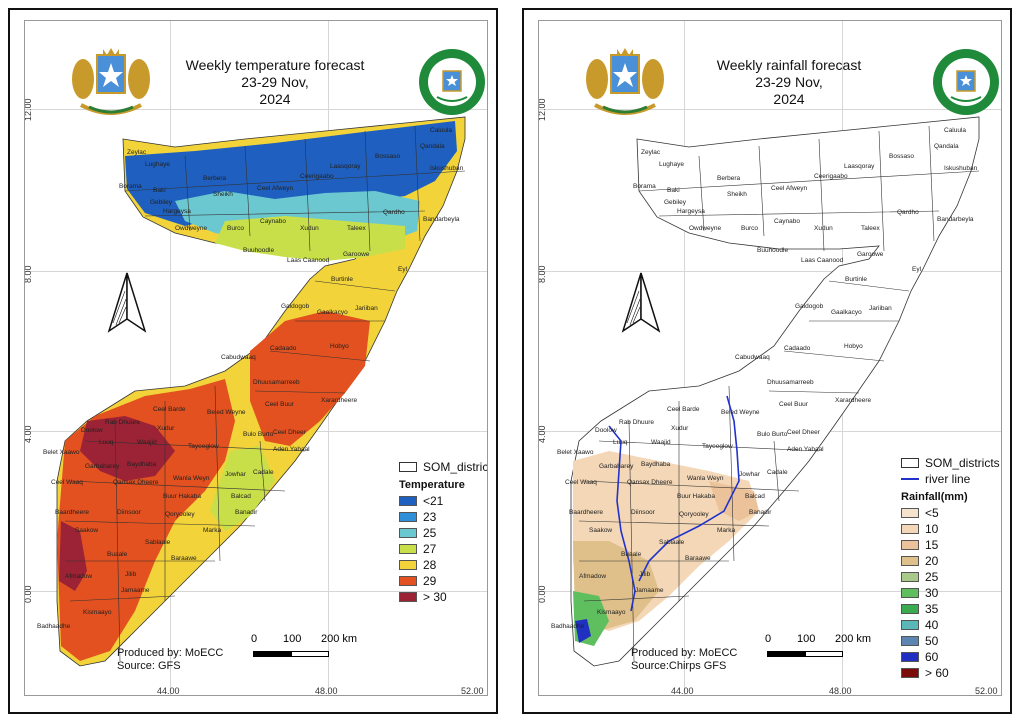 This screenshot has width=1024, height=724. I want to click on district-label: Caynabo, so click(273, 221).